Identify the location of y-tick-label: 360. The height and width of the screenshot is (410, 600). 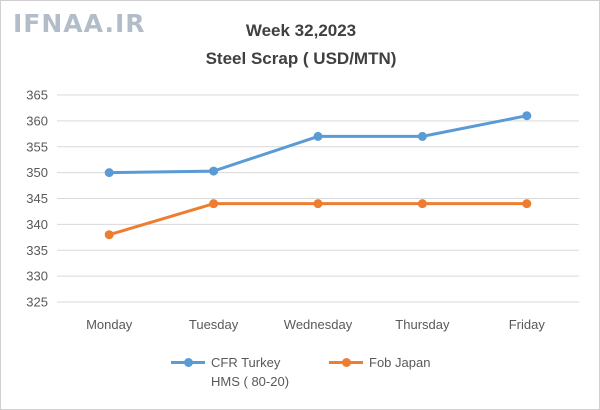
(37, 120).